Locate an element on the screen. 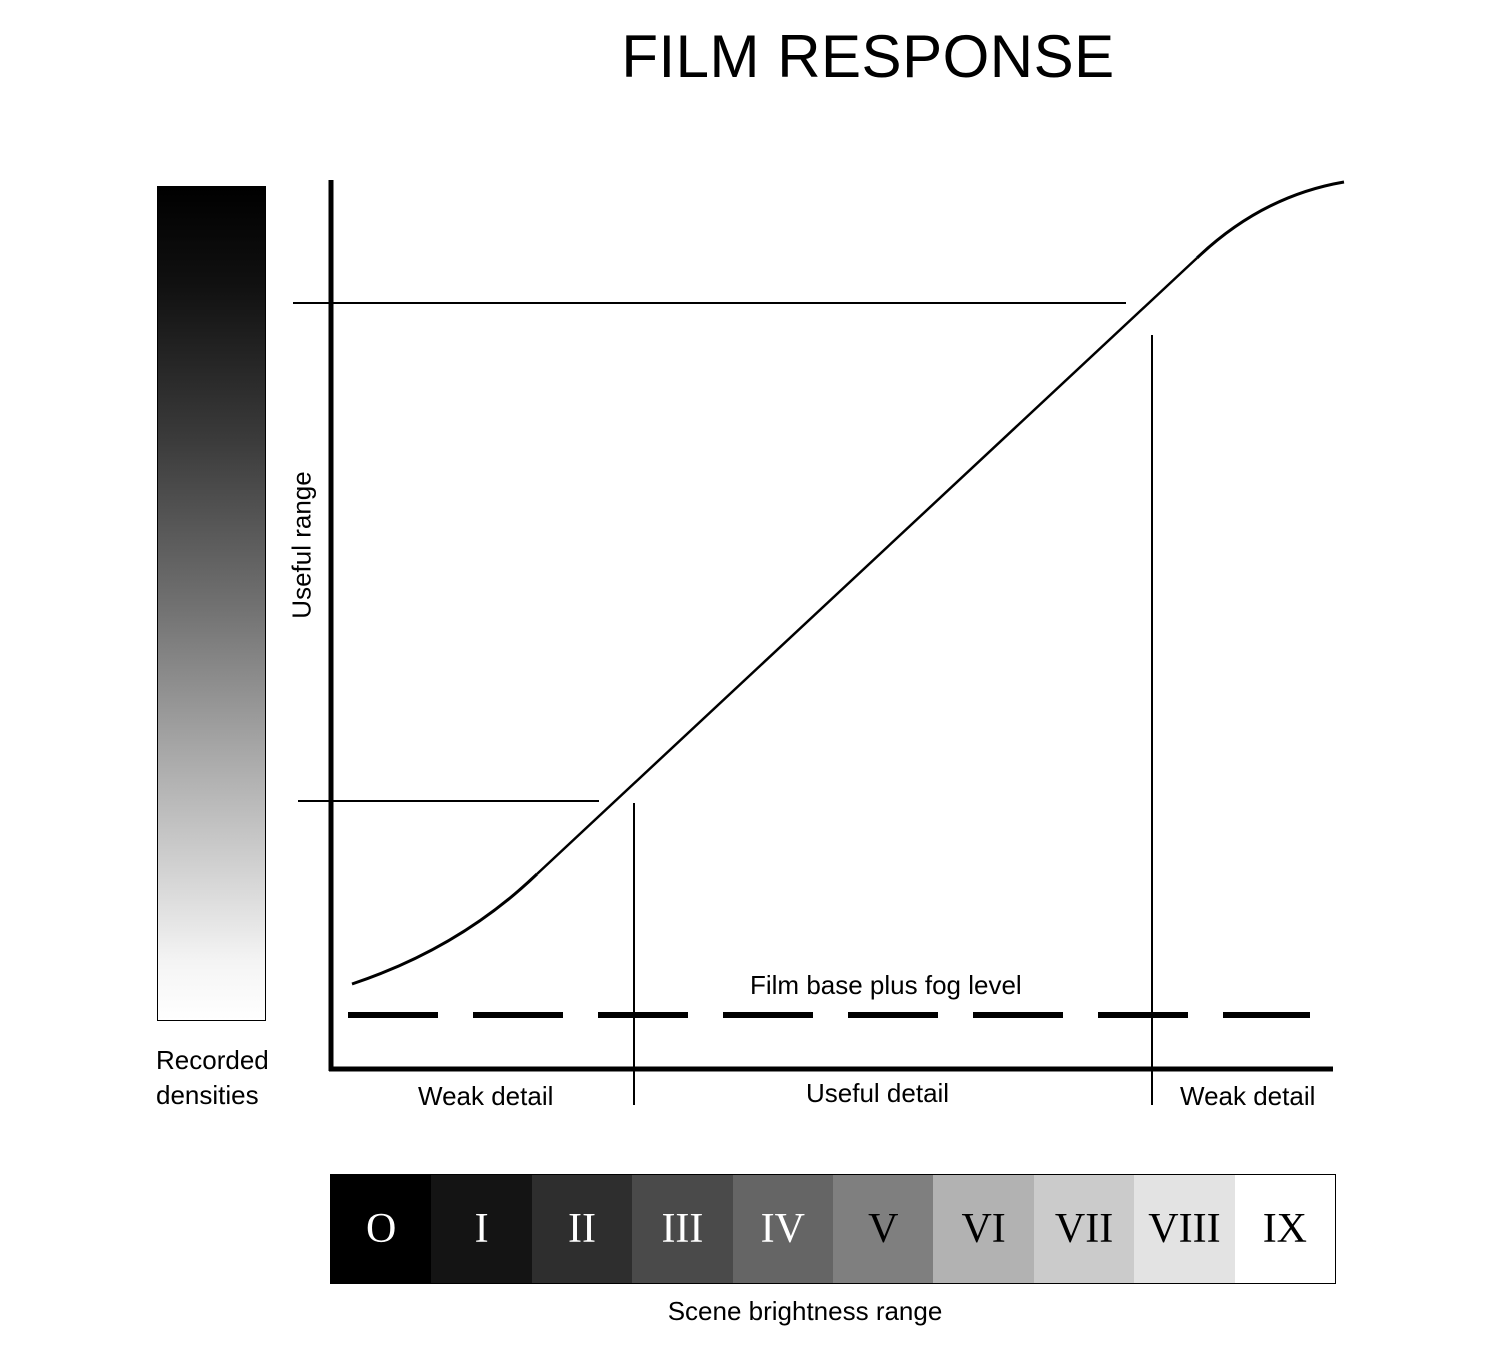 The height and width of the screenshot is (1372, 1500). zone-label: II is located at coordinates (582, 1229).